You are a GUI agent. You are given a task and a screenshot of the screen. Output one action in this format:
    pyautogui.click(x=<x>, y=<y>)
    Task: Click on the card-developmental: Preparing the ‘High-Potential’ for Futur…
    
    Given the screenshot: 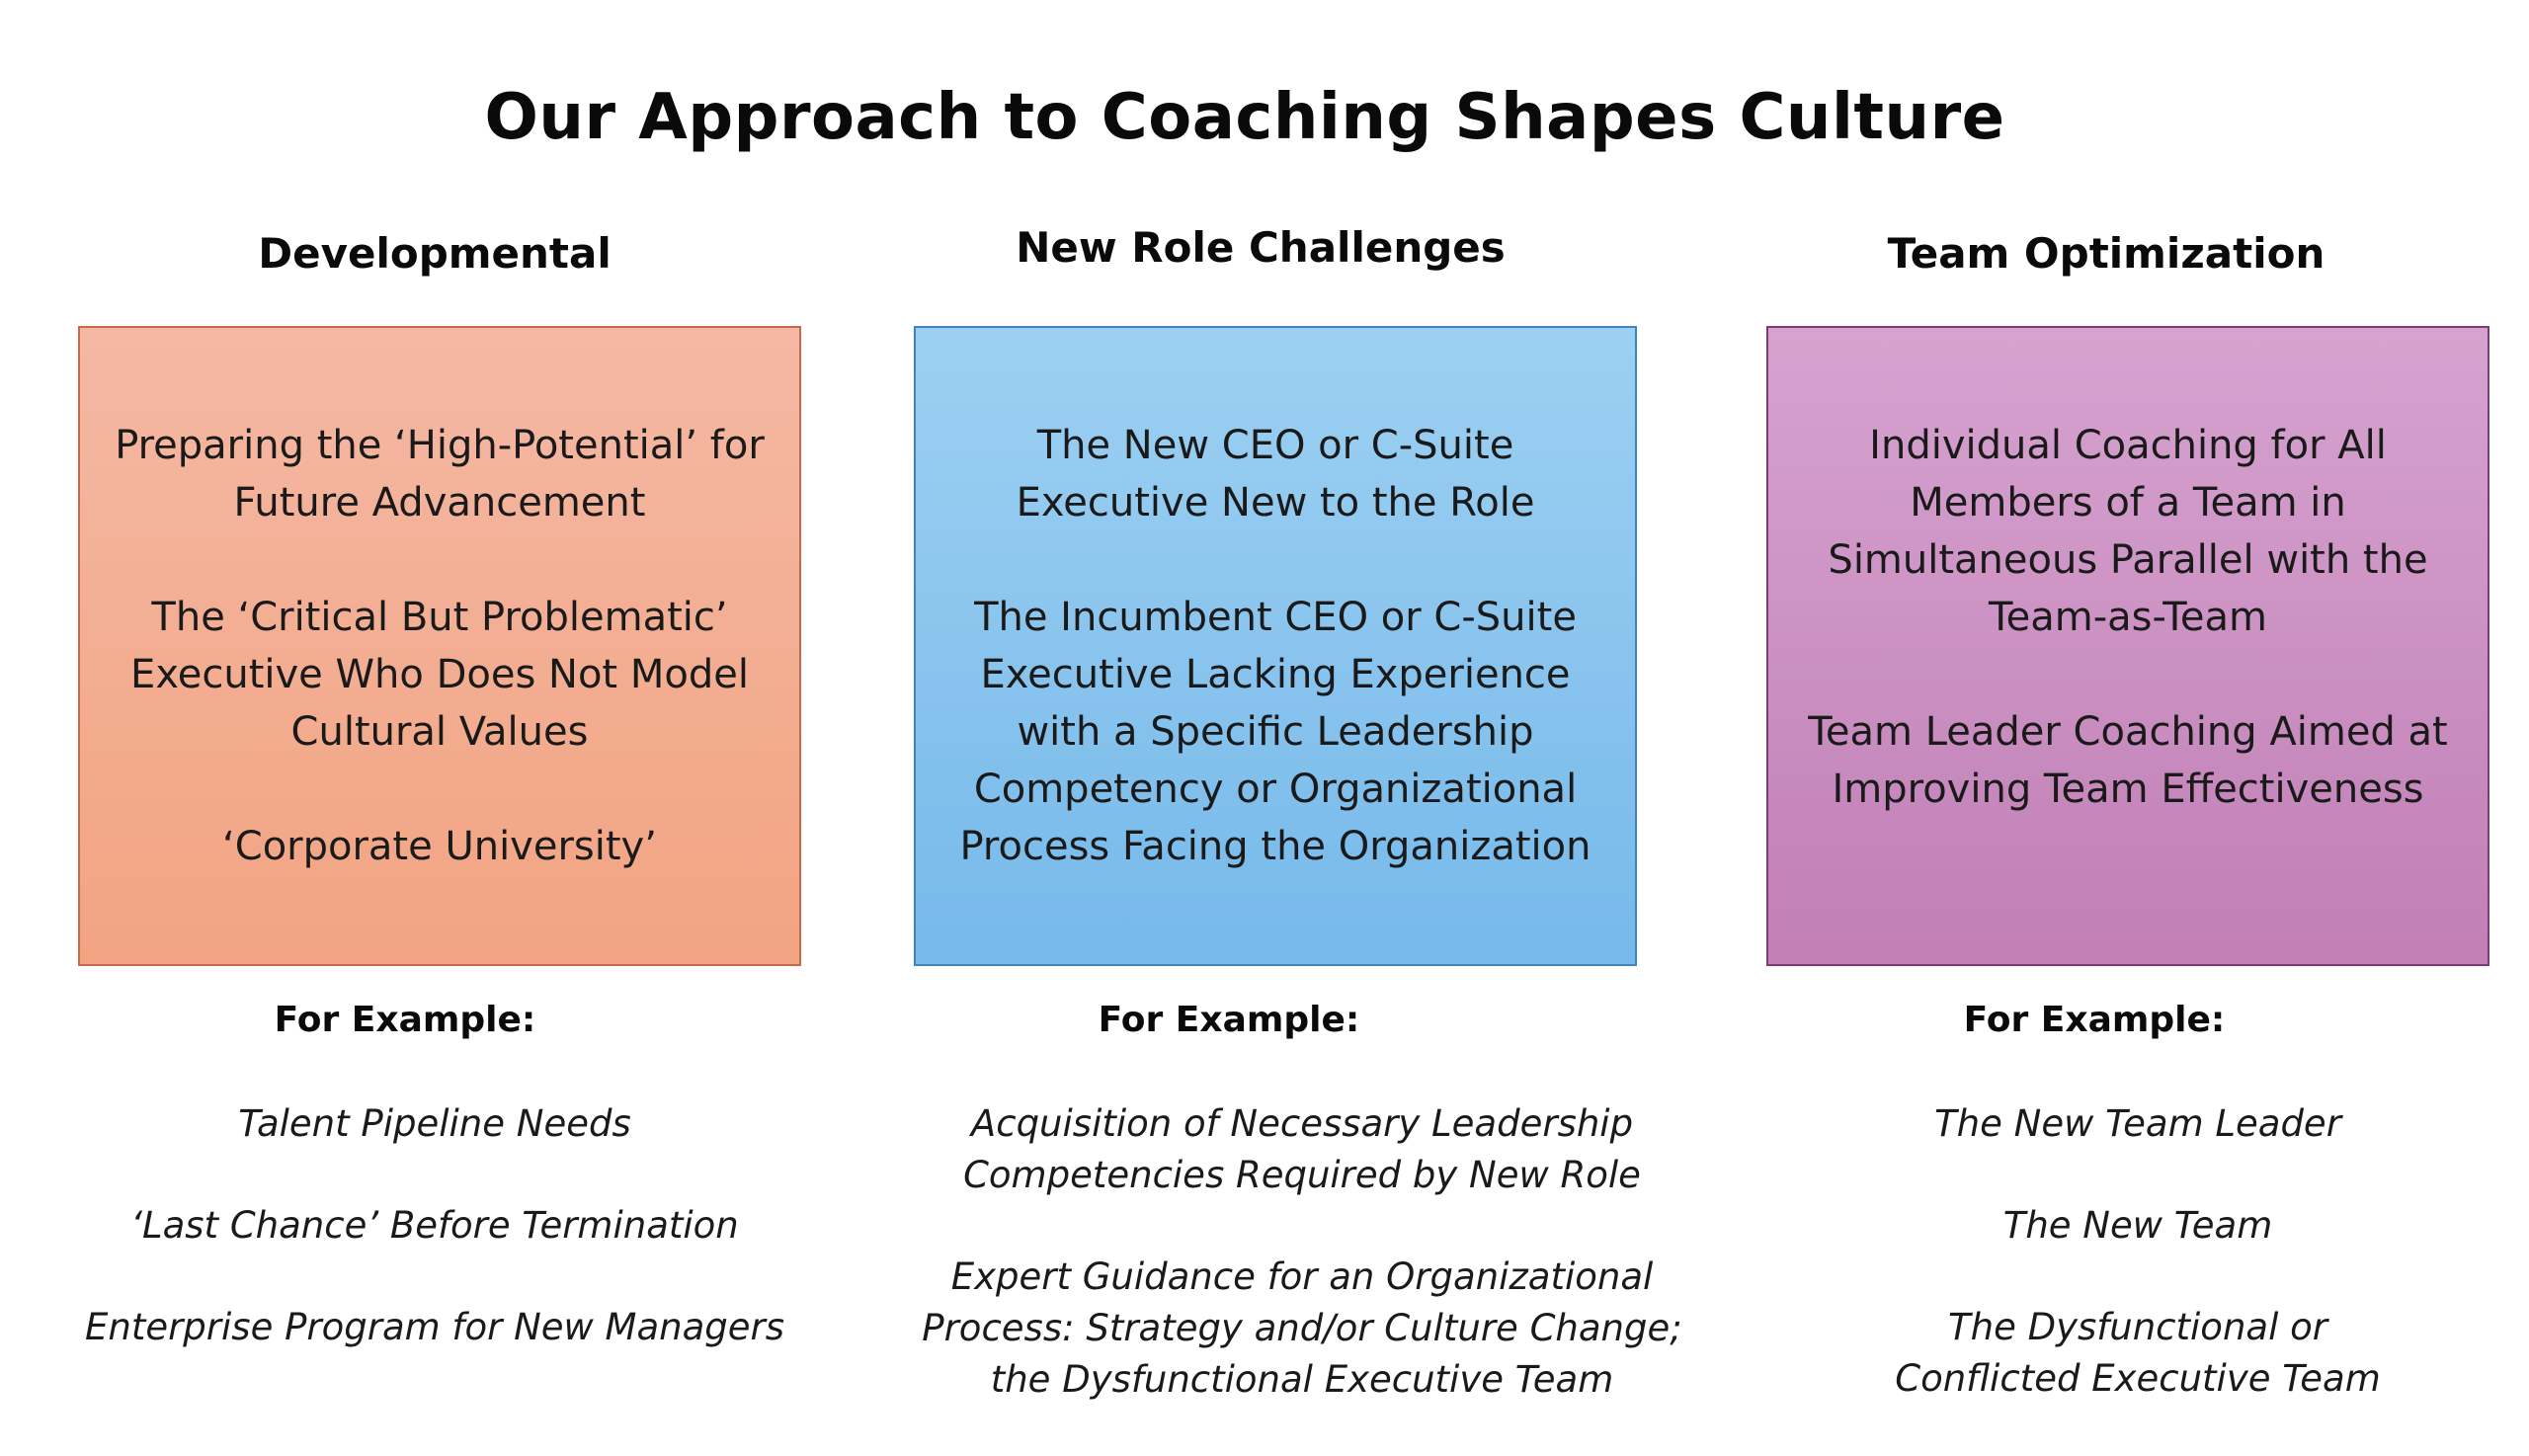 What is the action you would take?
    pyautogui.click(x=439, y=646)
    